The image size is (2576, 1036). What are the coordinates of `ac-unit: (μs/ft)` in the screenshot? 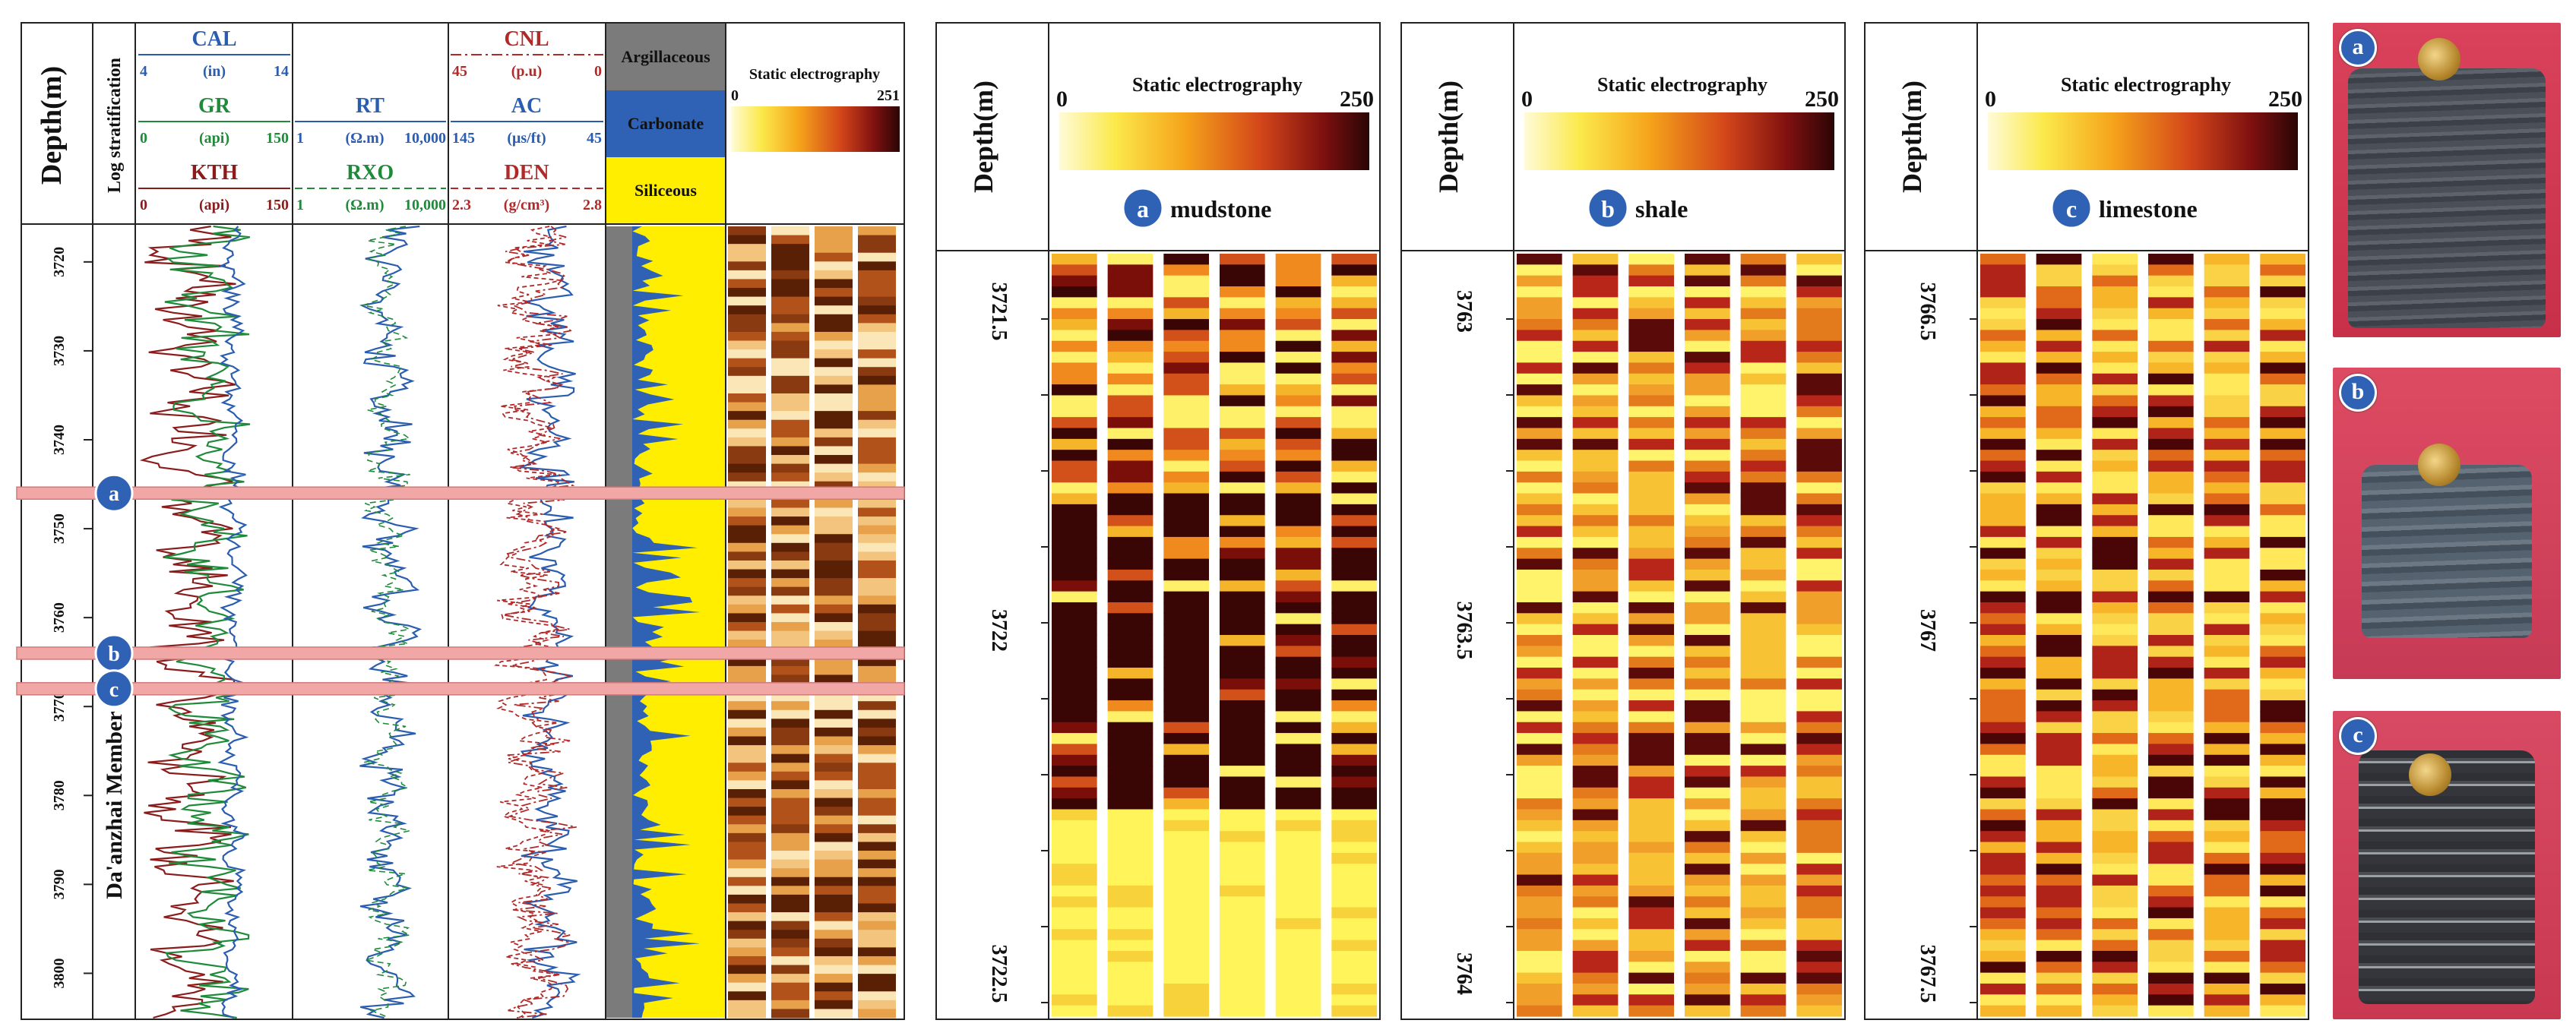 It's located at (526, 138).